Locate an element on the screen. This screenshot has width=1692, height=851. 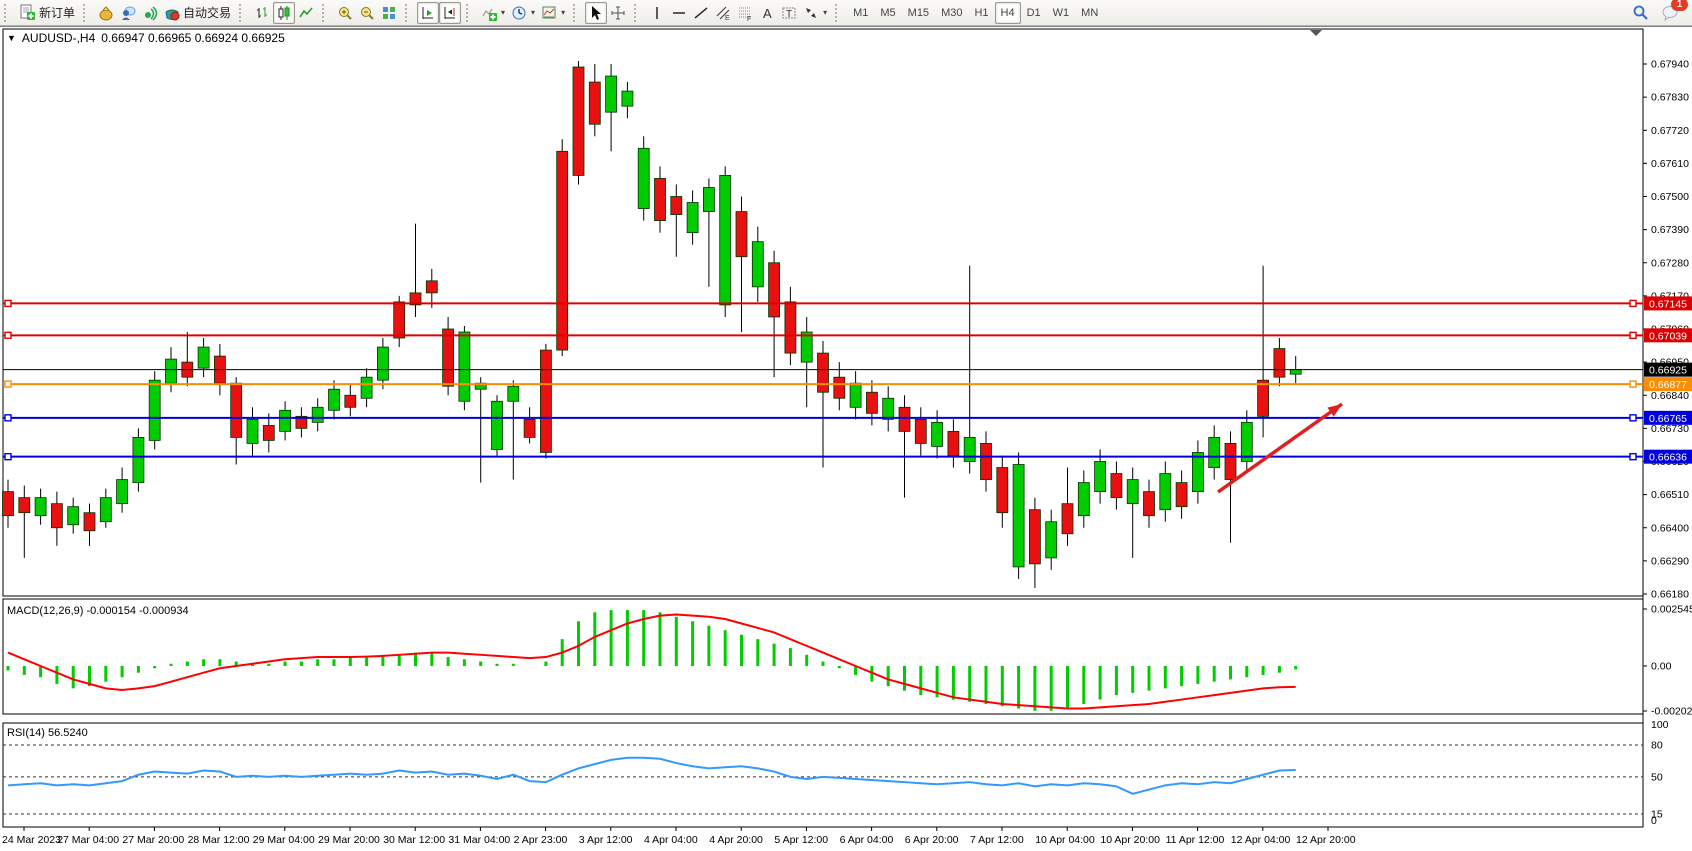
macd-panel: 0.002545 0.00 -0.002026 is located at coordinates (849, 661).